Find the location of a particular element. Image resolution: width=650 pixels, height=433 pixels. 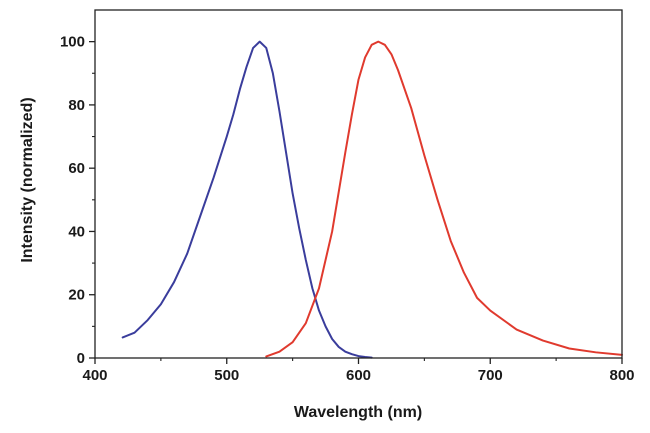

x-tick-label: 500 is located at coordinates (226, 375).